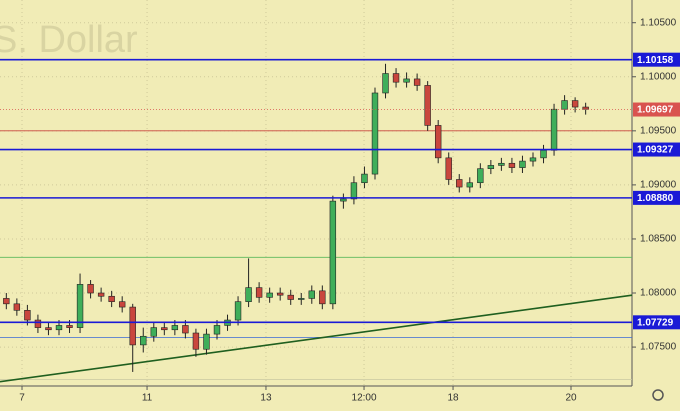  I want to click on y-tick-label: 1.09500, so click(658, 130).